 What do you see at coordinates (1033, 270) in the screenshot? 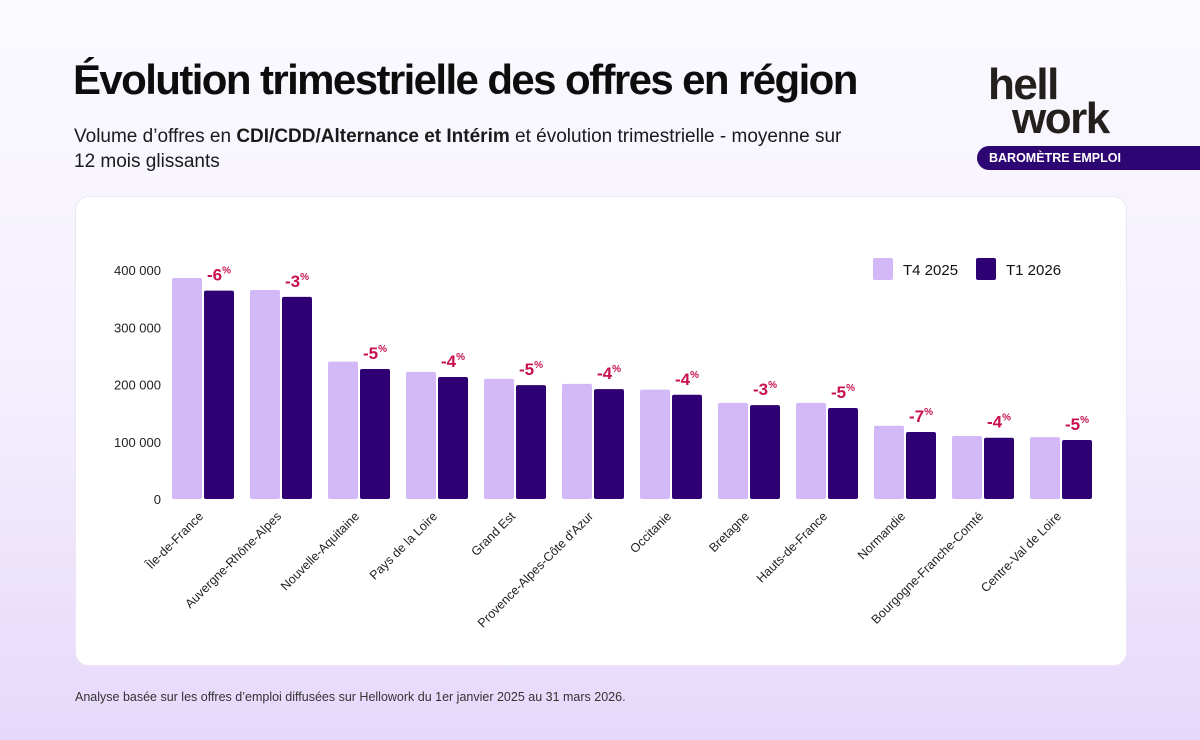
I see `legend-label: T1 2026` at bounding box center [1033, 270].